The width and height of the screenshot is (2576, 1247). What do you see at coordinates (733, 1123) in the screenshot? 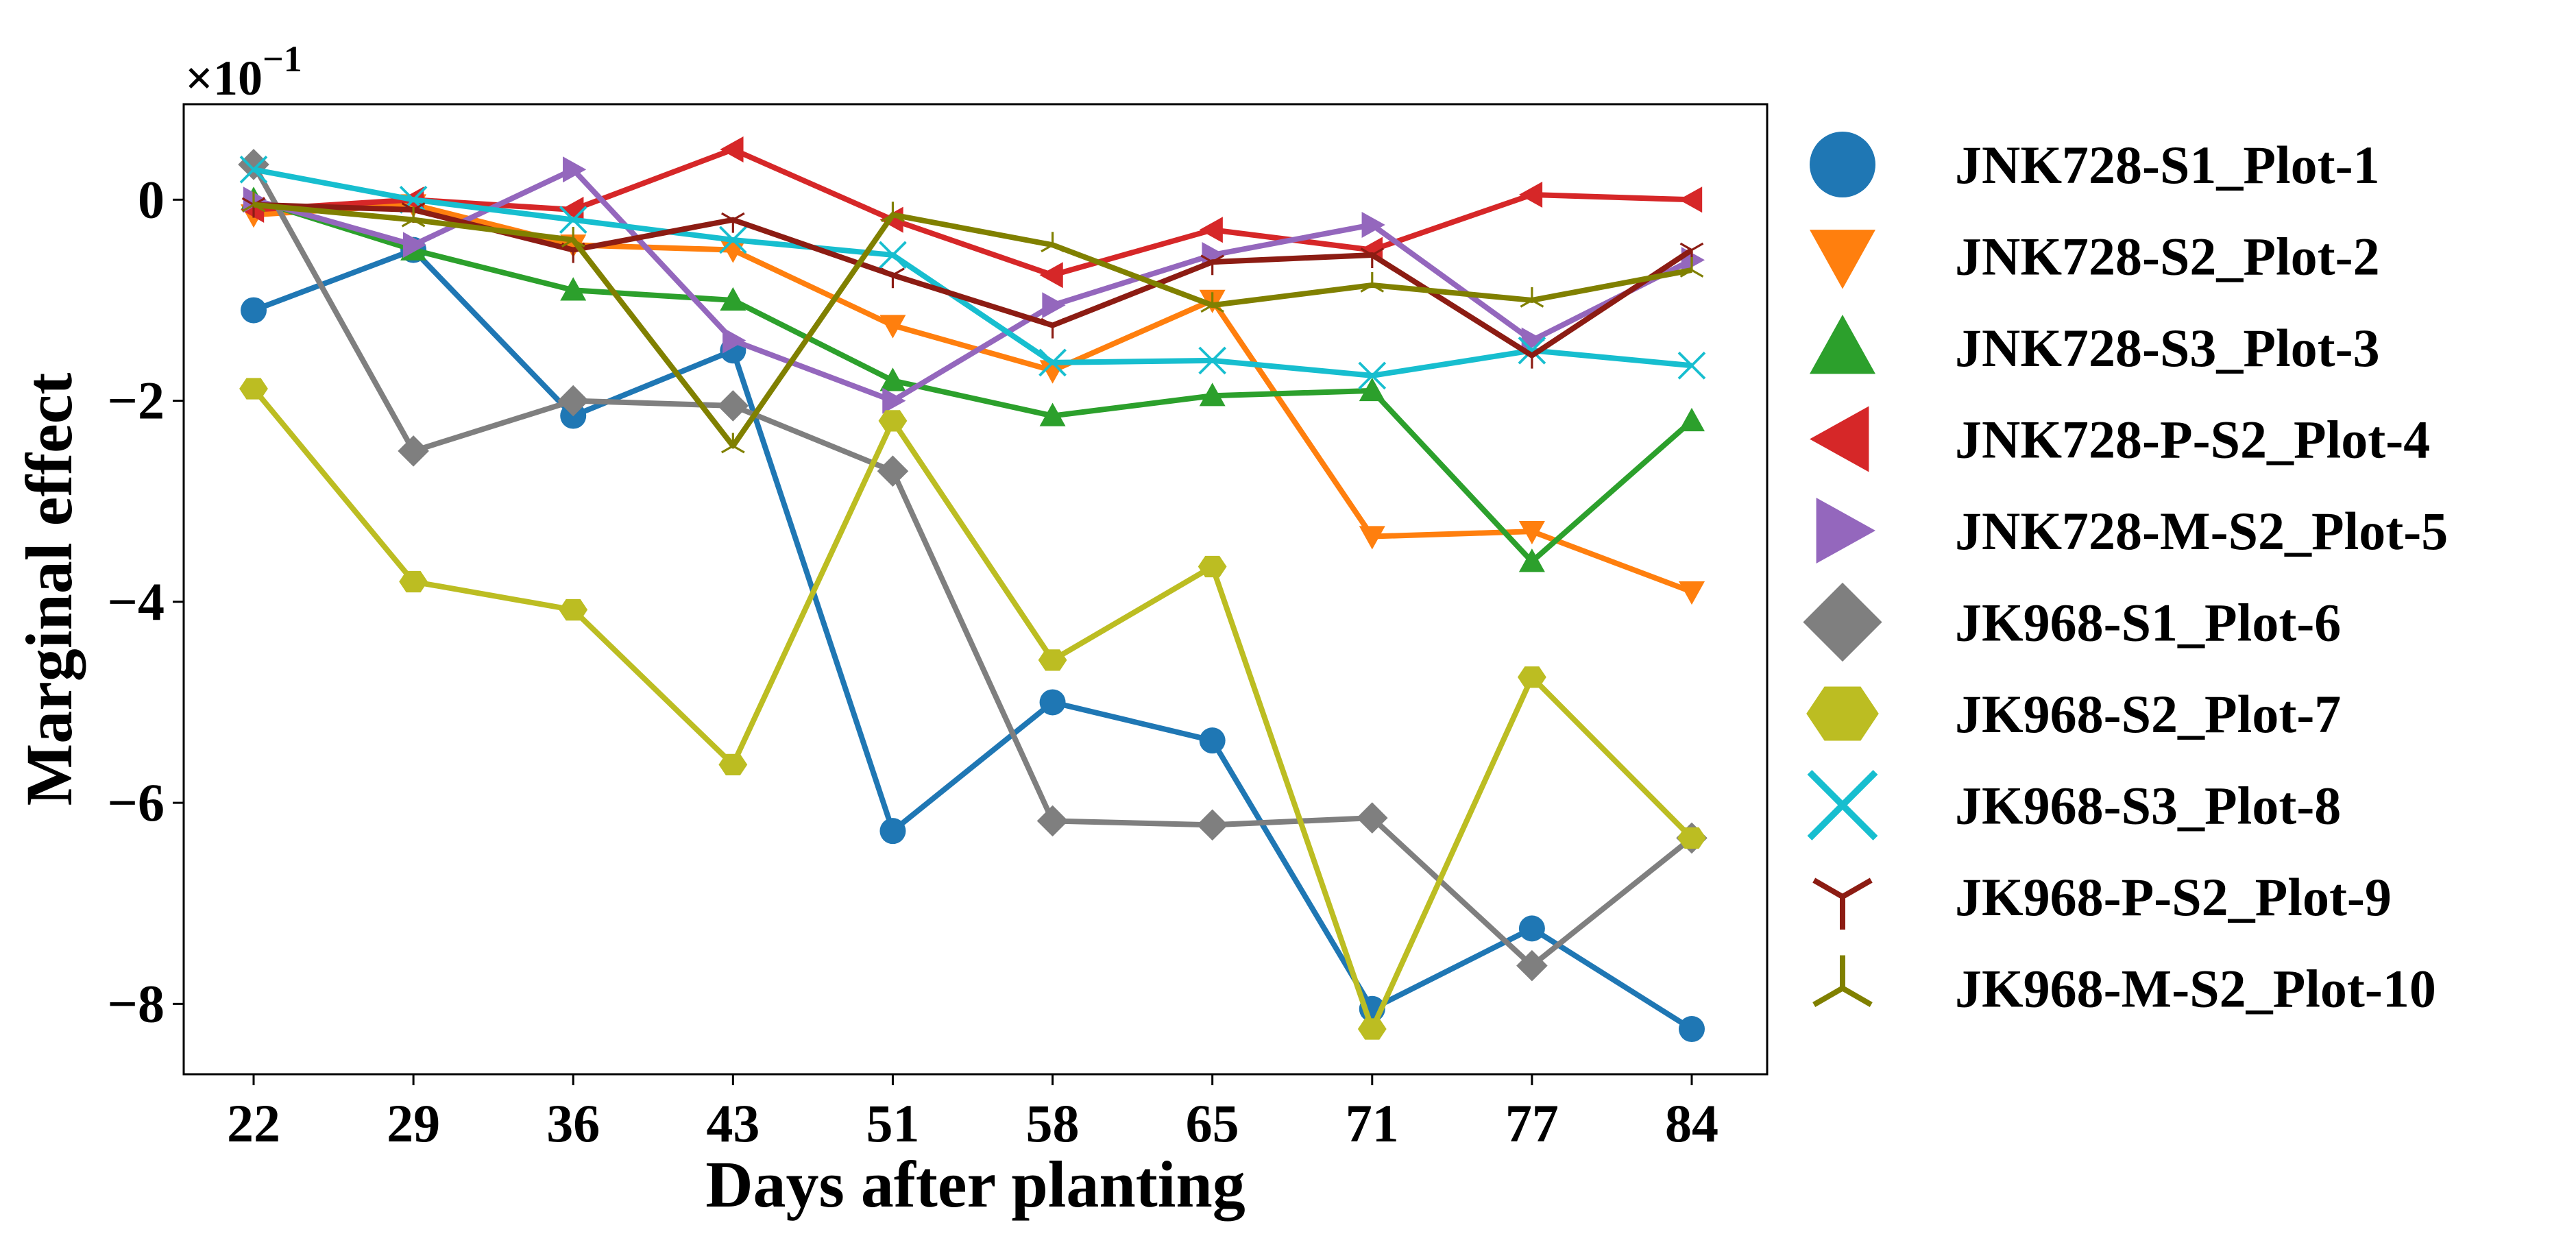
I see `x-tick-label: 43` at bounding box center [733, 1123].